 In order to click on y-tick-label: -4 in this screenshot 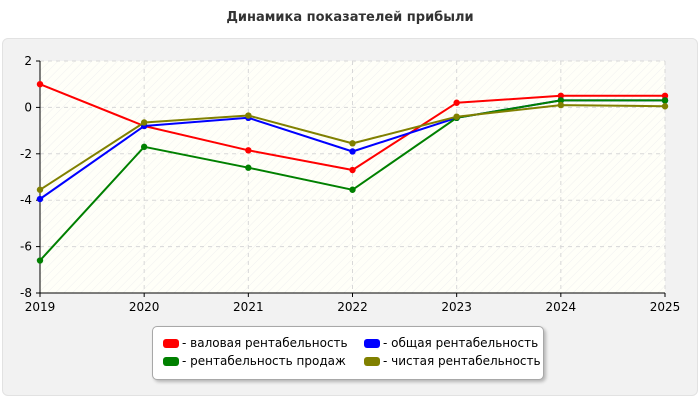, I will do `click(26, 200)`.